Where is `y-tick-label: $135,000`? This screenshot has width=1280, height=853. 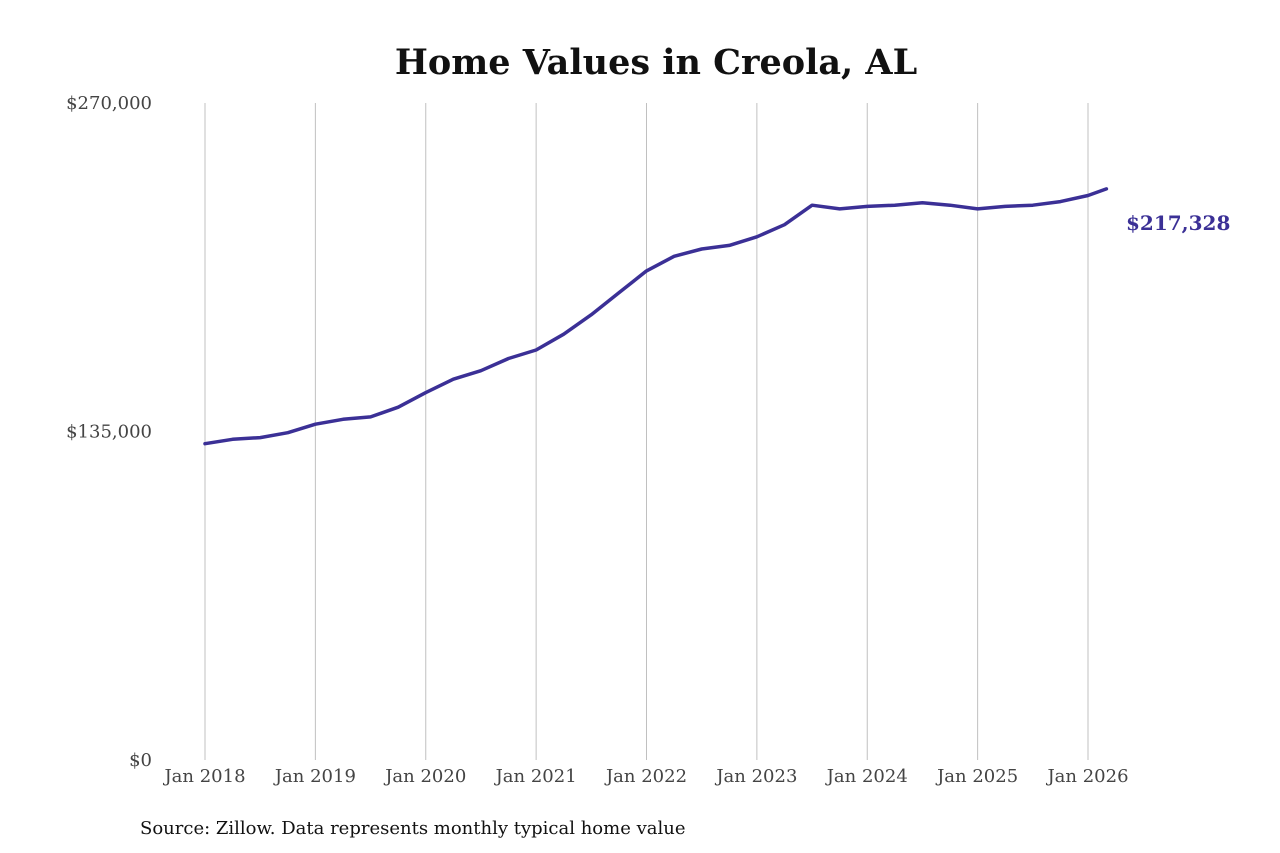 y-tick-label: $135,000 is located at coordinates (109, 432).